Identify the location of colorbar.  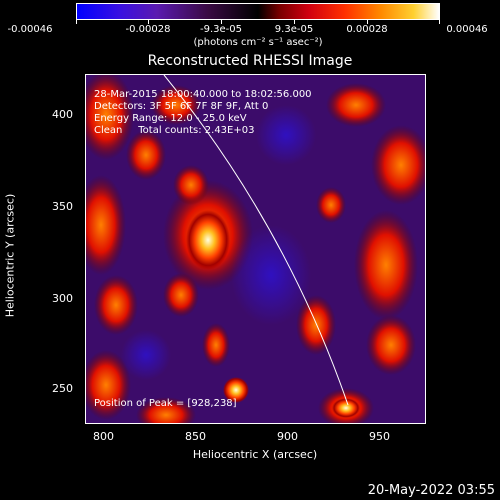
(258, 11).